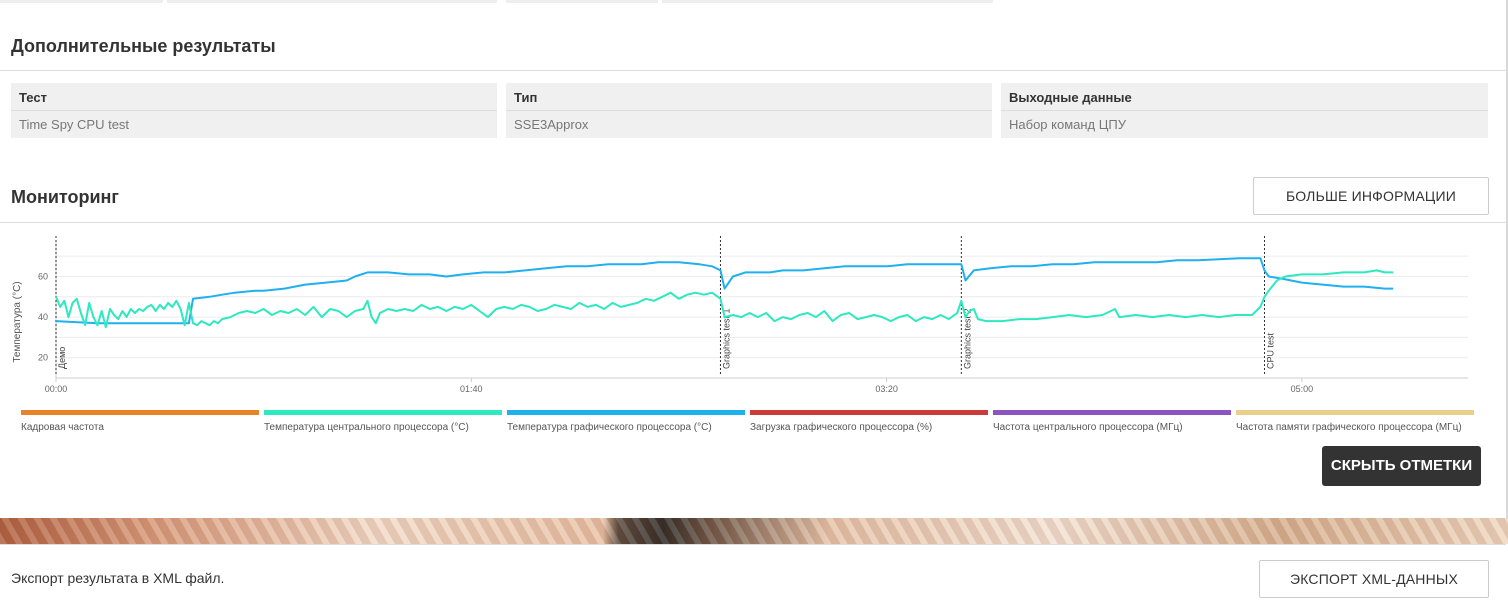 This screenshot has width=1508, height=612. I want to click on y-tick-label: 60, so click(43, 276).